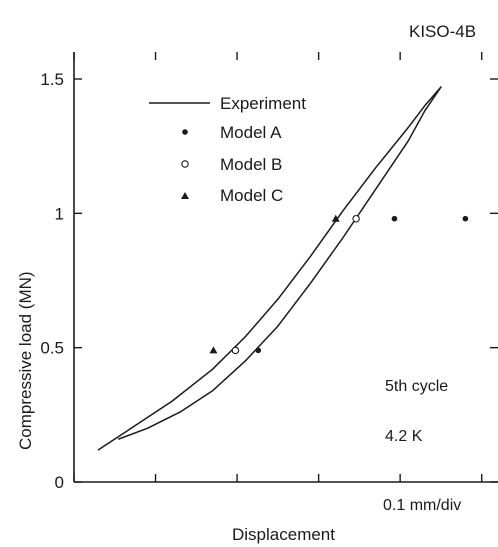 The width and height of the screenshot is (498, 547). I want to click on legend-model-c-marker, so click(185, 195).